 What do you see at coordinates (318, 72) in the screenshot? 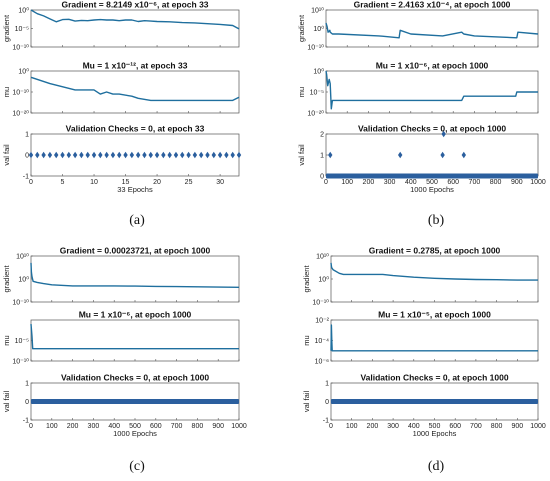
I see `y-tick-label: 10⁰` at bounding box center [318, 72].